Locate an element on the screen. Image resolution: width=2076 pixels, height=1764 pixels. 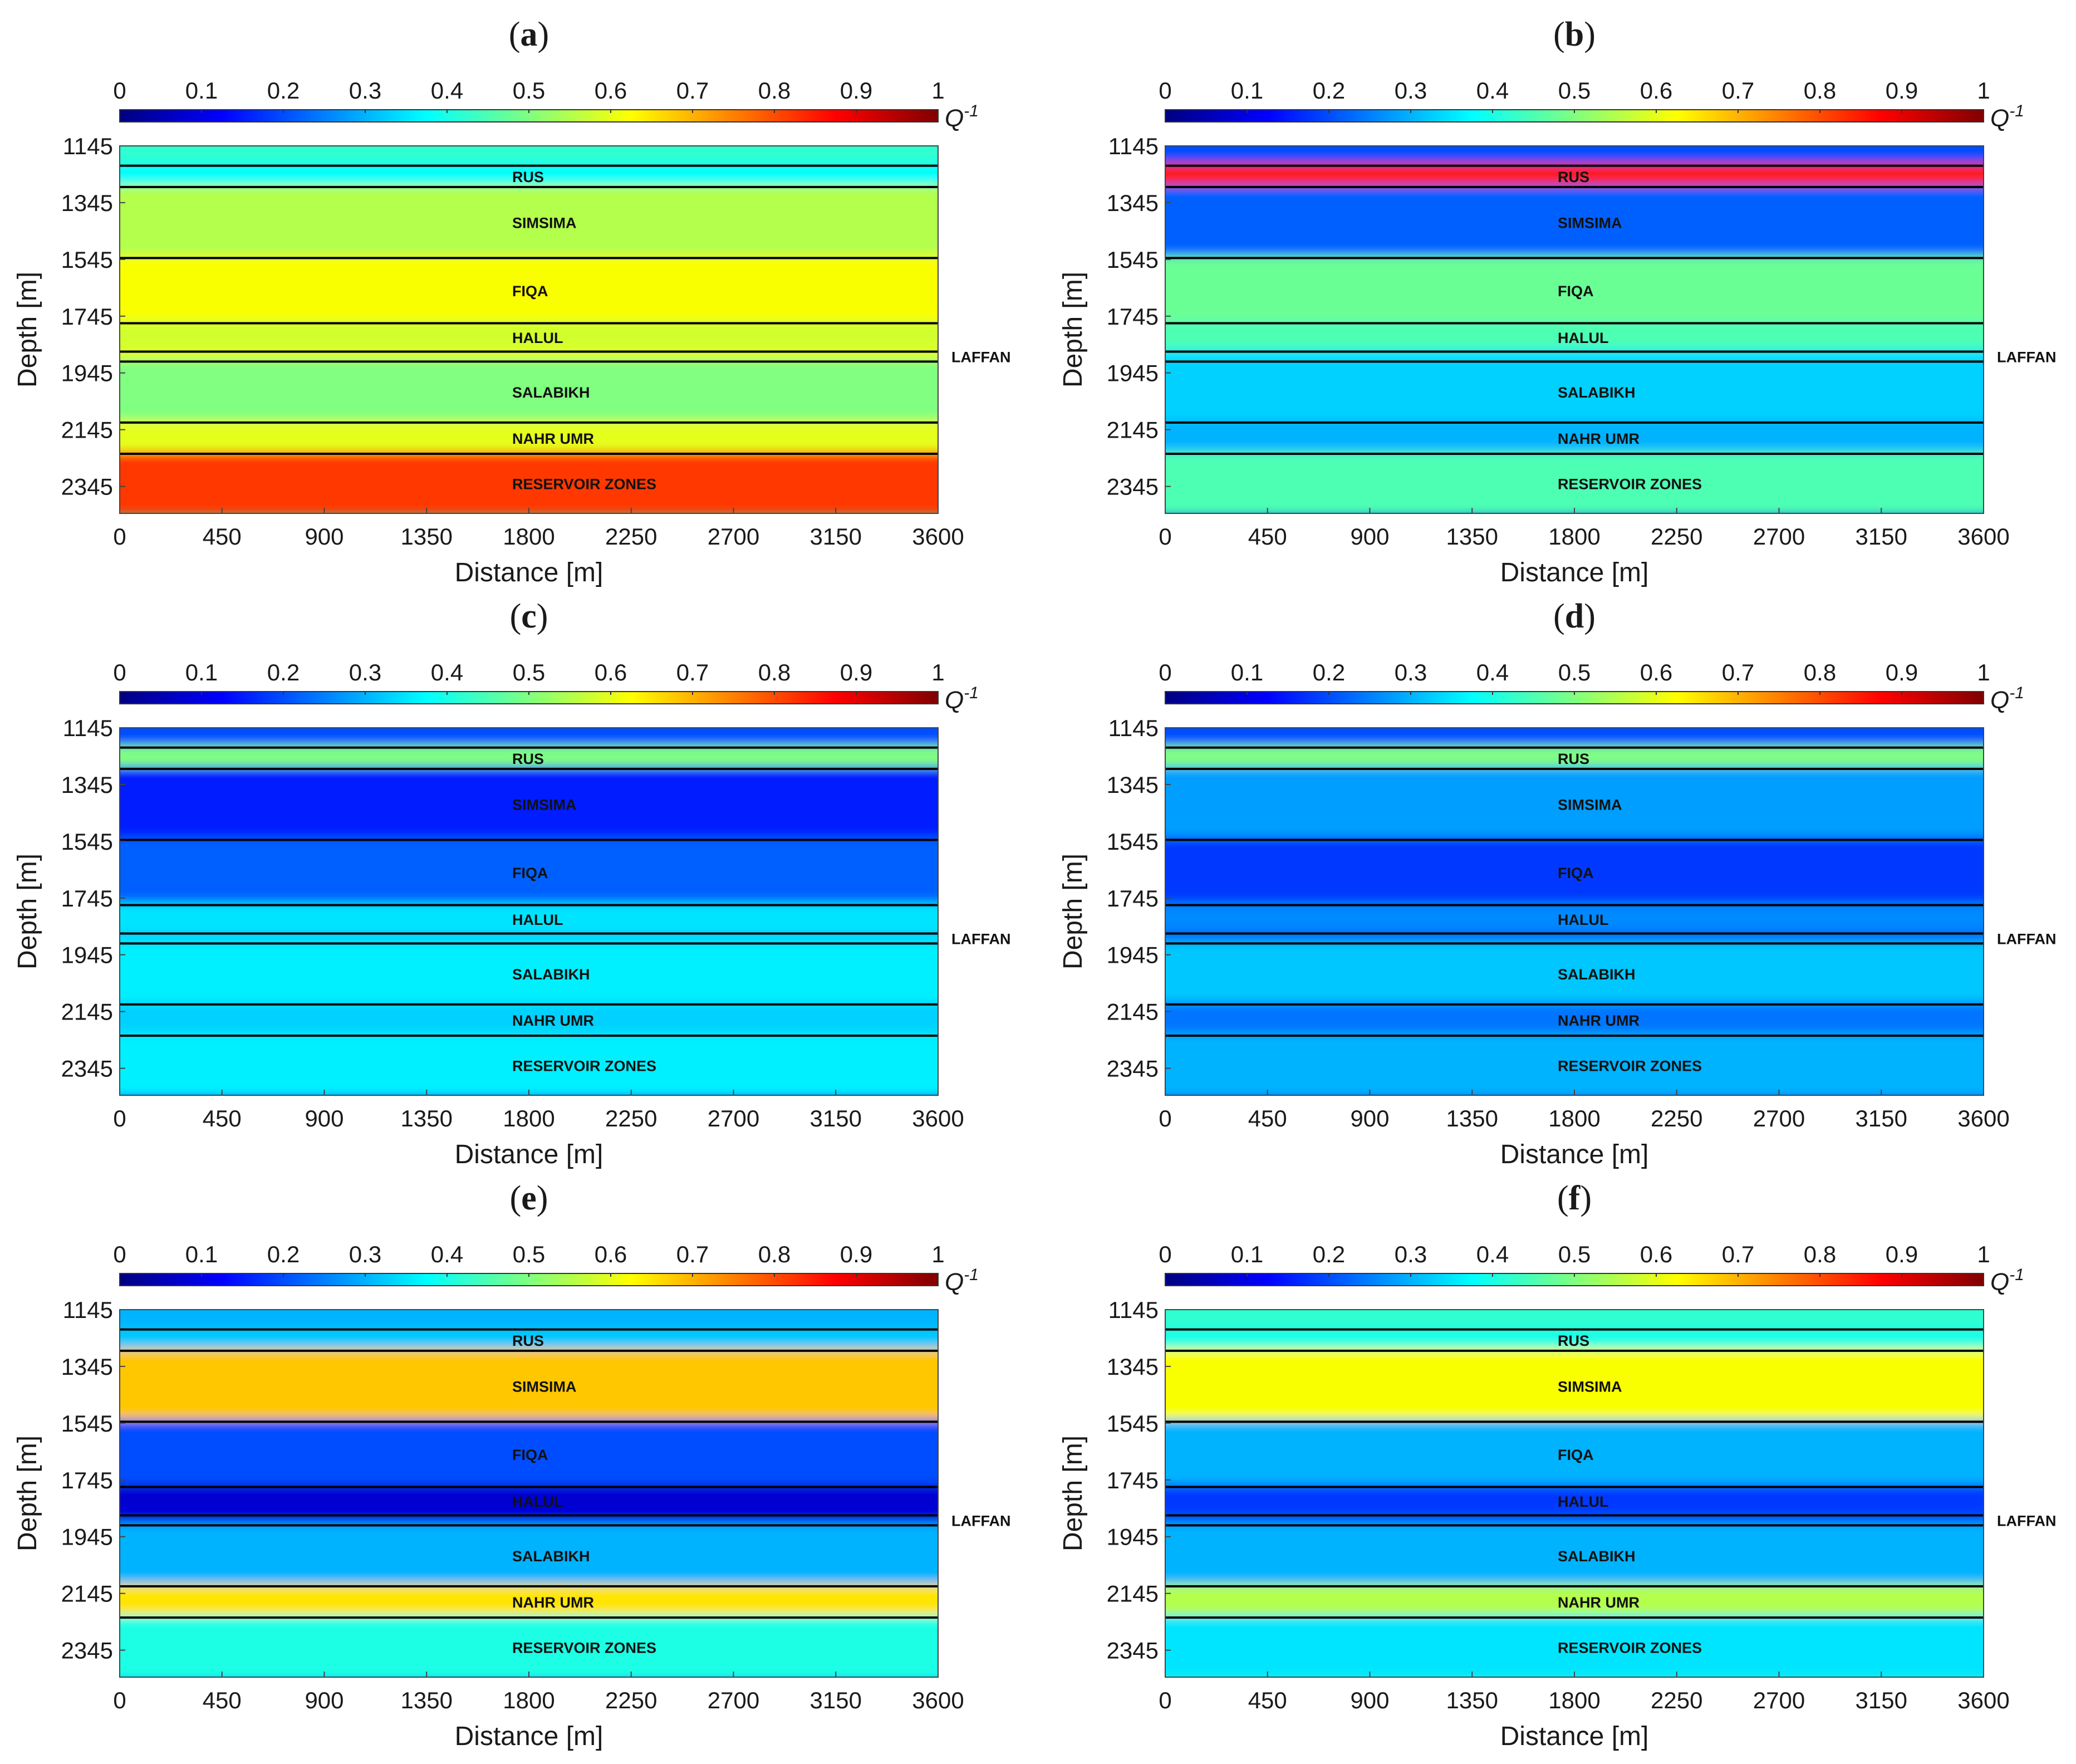
zone-label: FIQA is located at coordinates (1576, 873).